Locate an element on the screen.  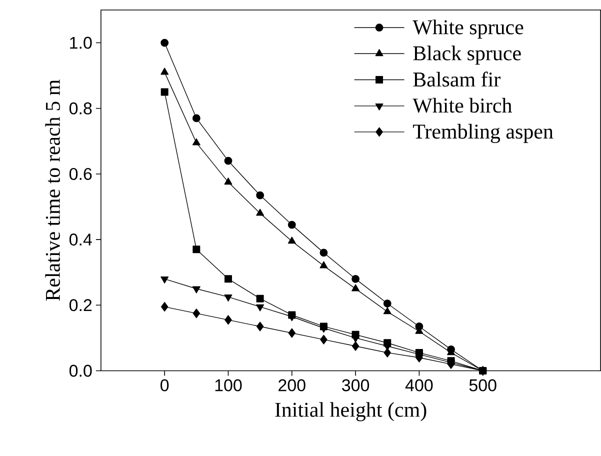
legend-label: Black spruce is located at coordinates (467, 55).